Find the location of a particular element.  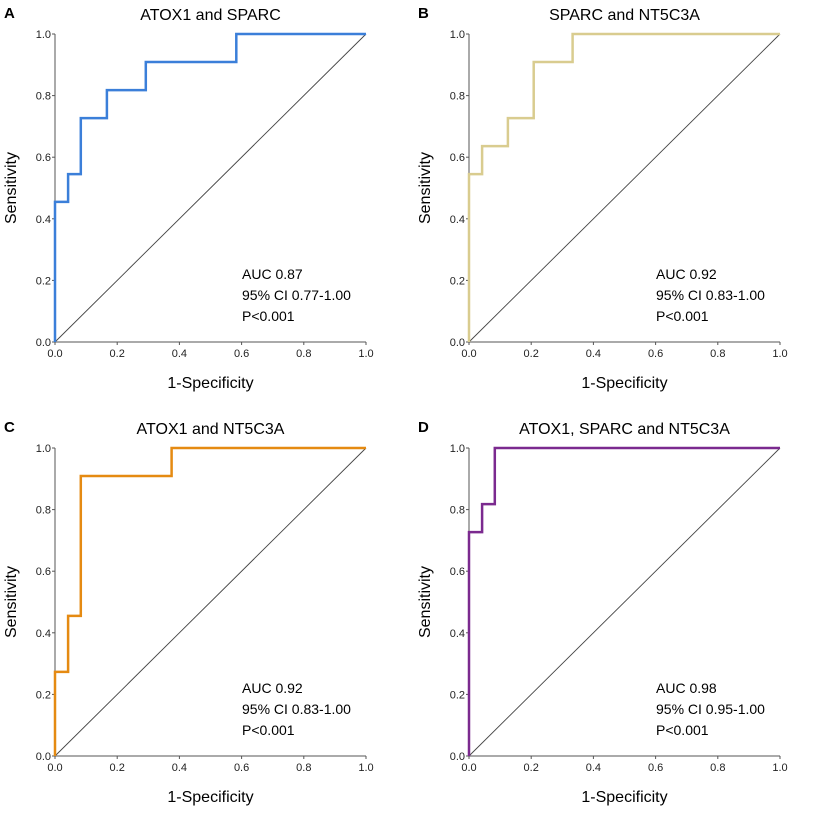

panel-letter: A is located at coordinates (9, 13).